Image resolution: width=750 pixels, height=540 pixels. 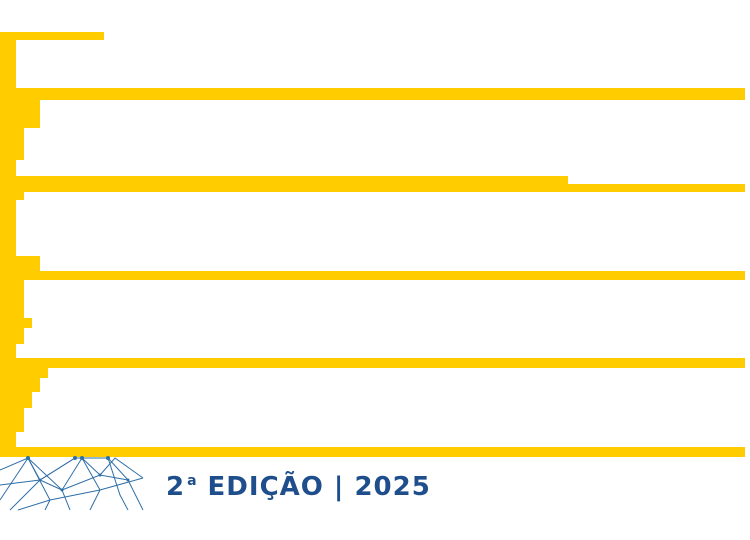 I want to click on edition-number: 2, so click(x=176, y=487).